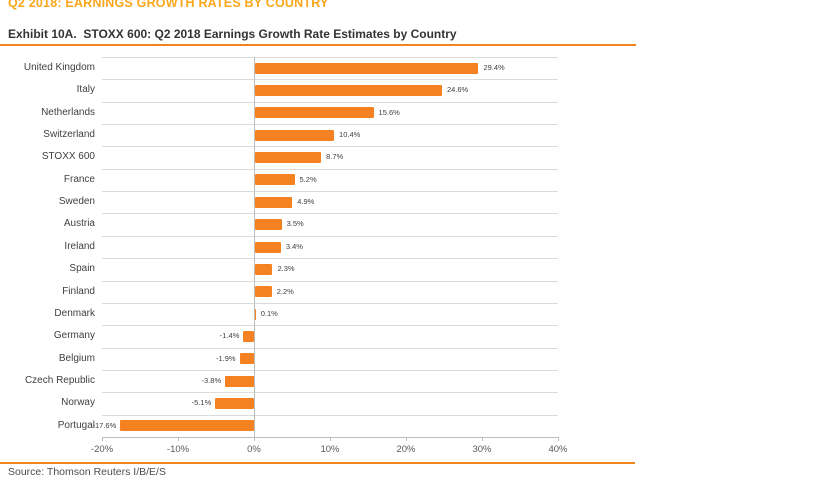  What do you see at coordinates (285, 291) in the screenshot?
I see `value-label: 2.2%` at bounding box center [285, 291].